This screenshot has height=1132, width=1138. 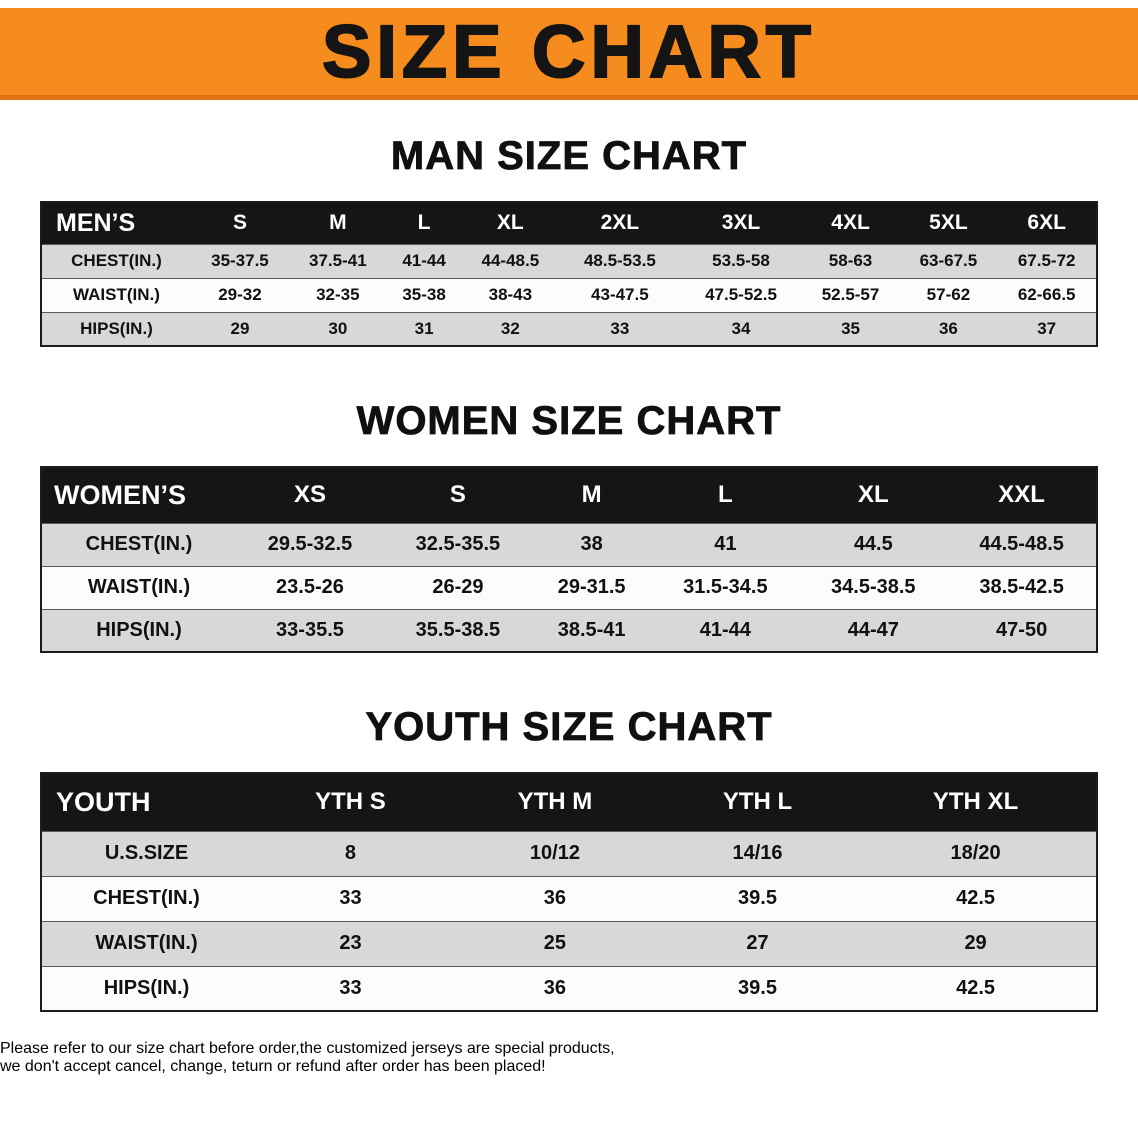 I want to click on measurement-value-cell: 31.5-34.5, so click(x=725, y=587).